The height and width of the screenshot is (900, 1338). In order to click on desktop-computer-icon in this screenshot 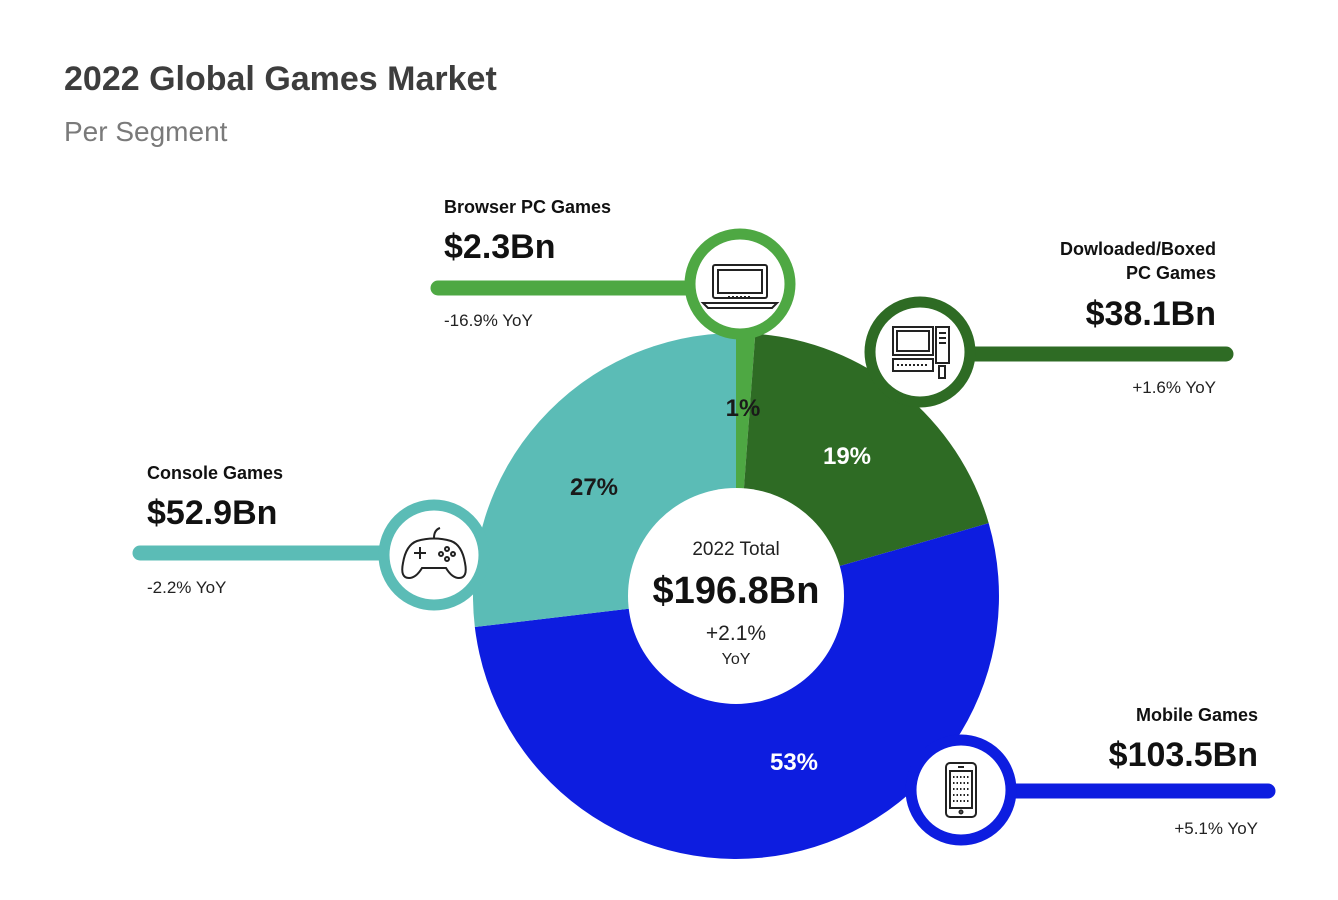, I will do `click(921, 352)`.